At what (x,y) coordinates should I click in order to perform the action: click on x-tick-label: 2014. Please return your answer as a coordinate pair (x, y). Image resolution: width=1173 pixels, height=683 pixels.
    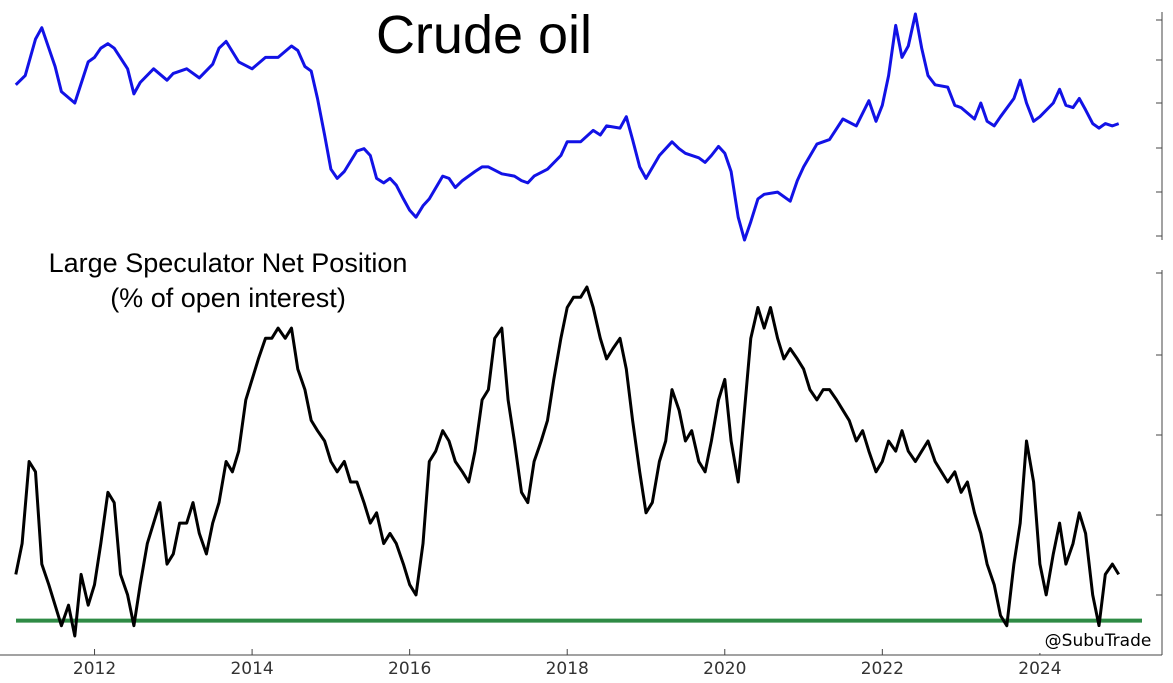
    Looking at the image, I should click on (251, 669).